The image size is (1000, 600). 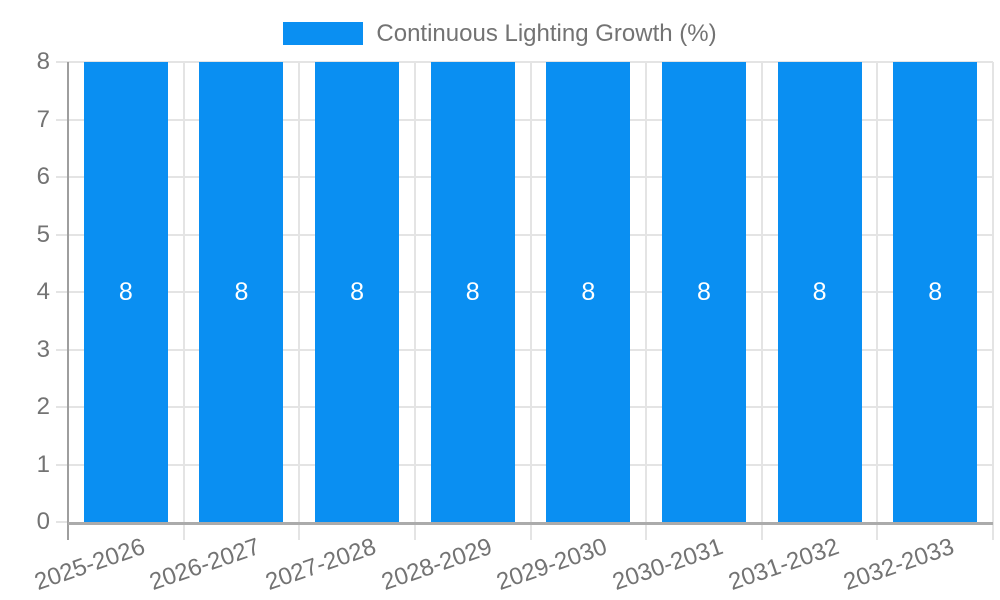 I want to click on x-axis-line, so click(x=530, y=523).